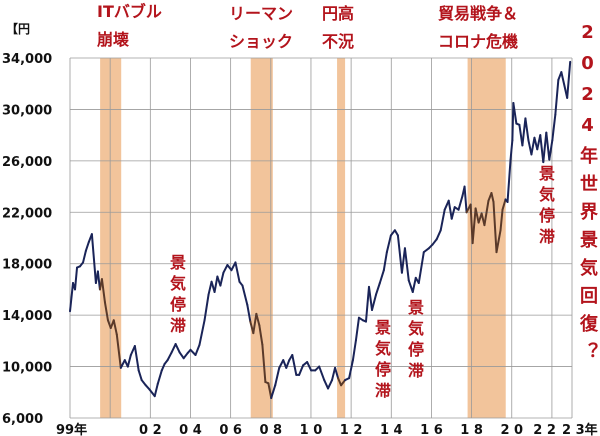 Image resolution: width=600 pixels, height=436 pixels. What do you see at coordinates (327, 429) in the screenshot?
I see `x-axis-ticks: 99年 0 2 0 4 0 6 0 8 1 0 1 2 1 4 1 6 1 8 2 0 2 2 2 3年` at bounding box center [327, 429].